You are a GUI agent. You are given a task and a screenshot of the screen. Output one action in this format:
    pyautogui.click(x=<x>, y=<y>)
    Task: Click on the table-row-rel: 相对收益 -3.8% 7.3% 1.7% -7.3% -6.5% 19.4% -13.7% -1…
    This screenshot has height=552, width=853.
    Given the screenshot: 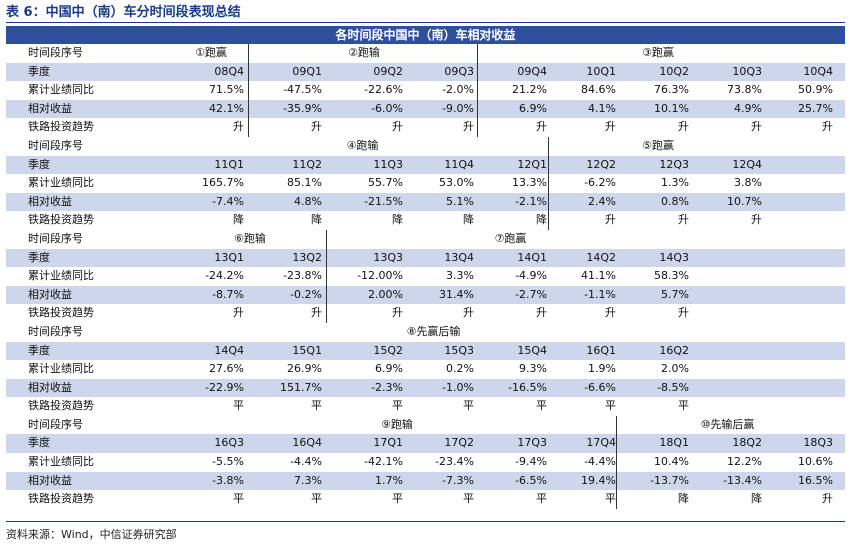 What is the action you would take?
    pyautogui.click(x=425, y=481)
    